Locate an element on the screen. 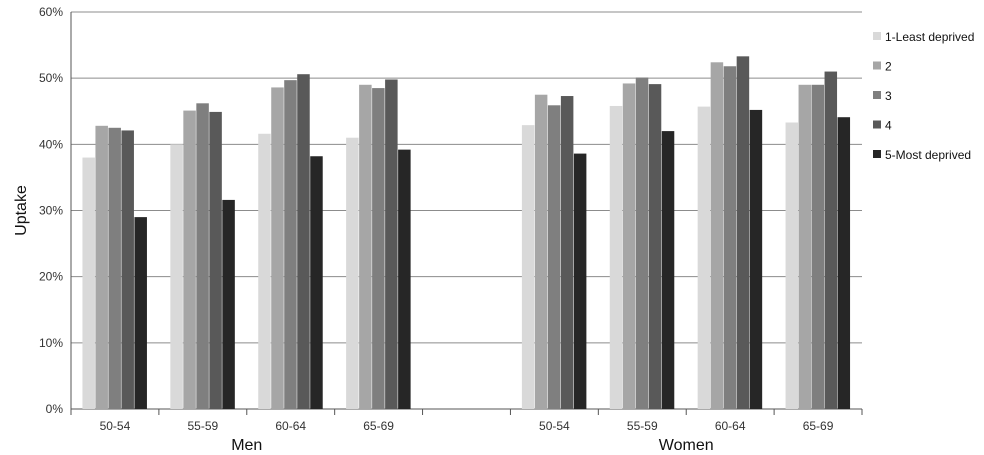 The image size is (984, 455). y-tick-label: 10% is located at coordinates (51, 343).